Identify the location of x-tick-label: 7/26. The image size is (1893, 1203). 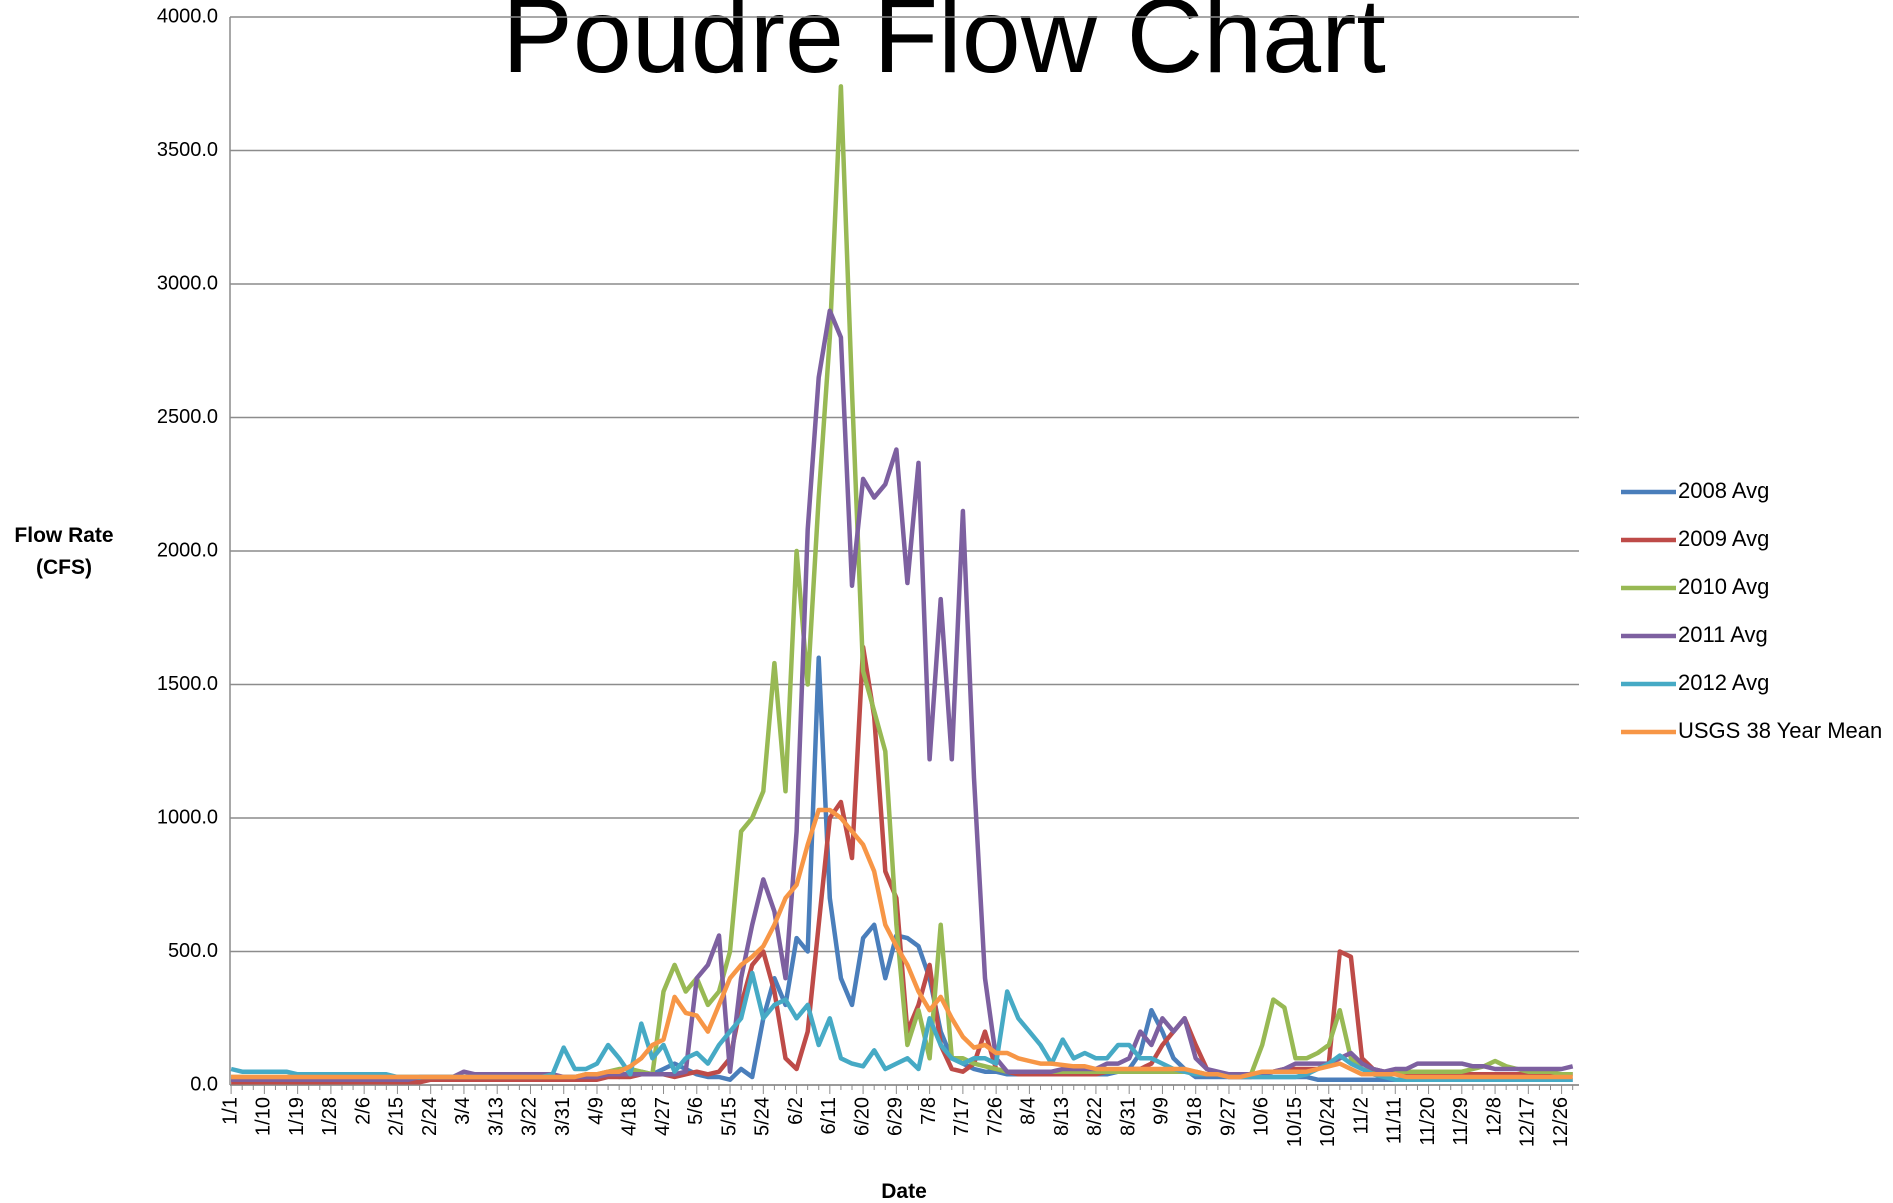
(995, 1116).